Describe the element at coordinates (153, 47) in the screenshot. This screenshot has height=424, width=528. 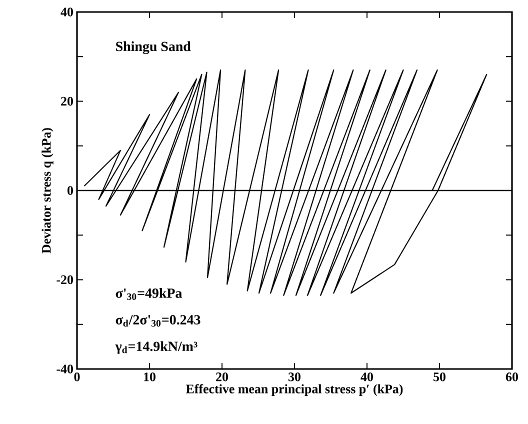
I see `annotation: Shingu Sand` at that location.